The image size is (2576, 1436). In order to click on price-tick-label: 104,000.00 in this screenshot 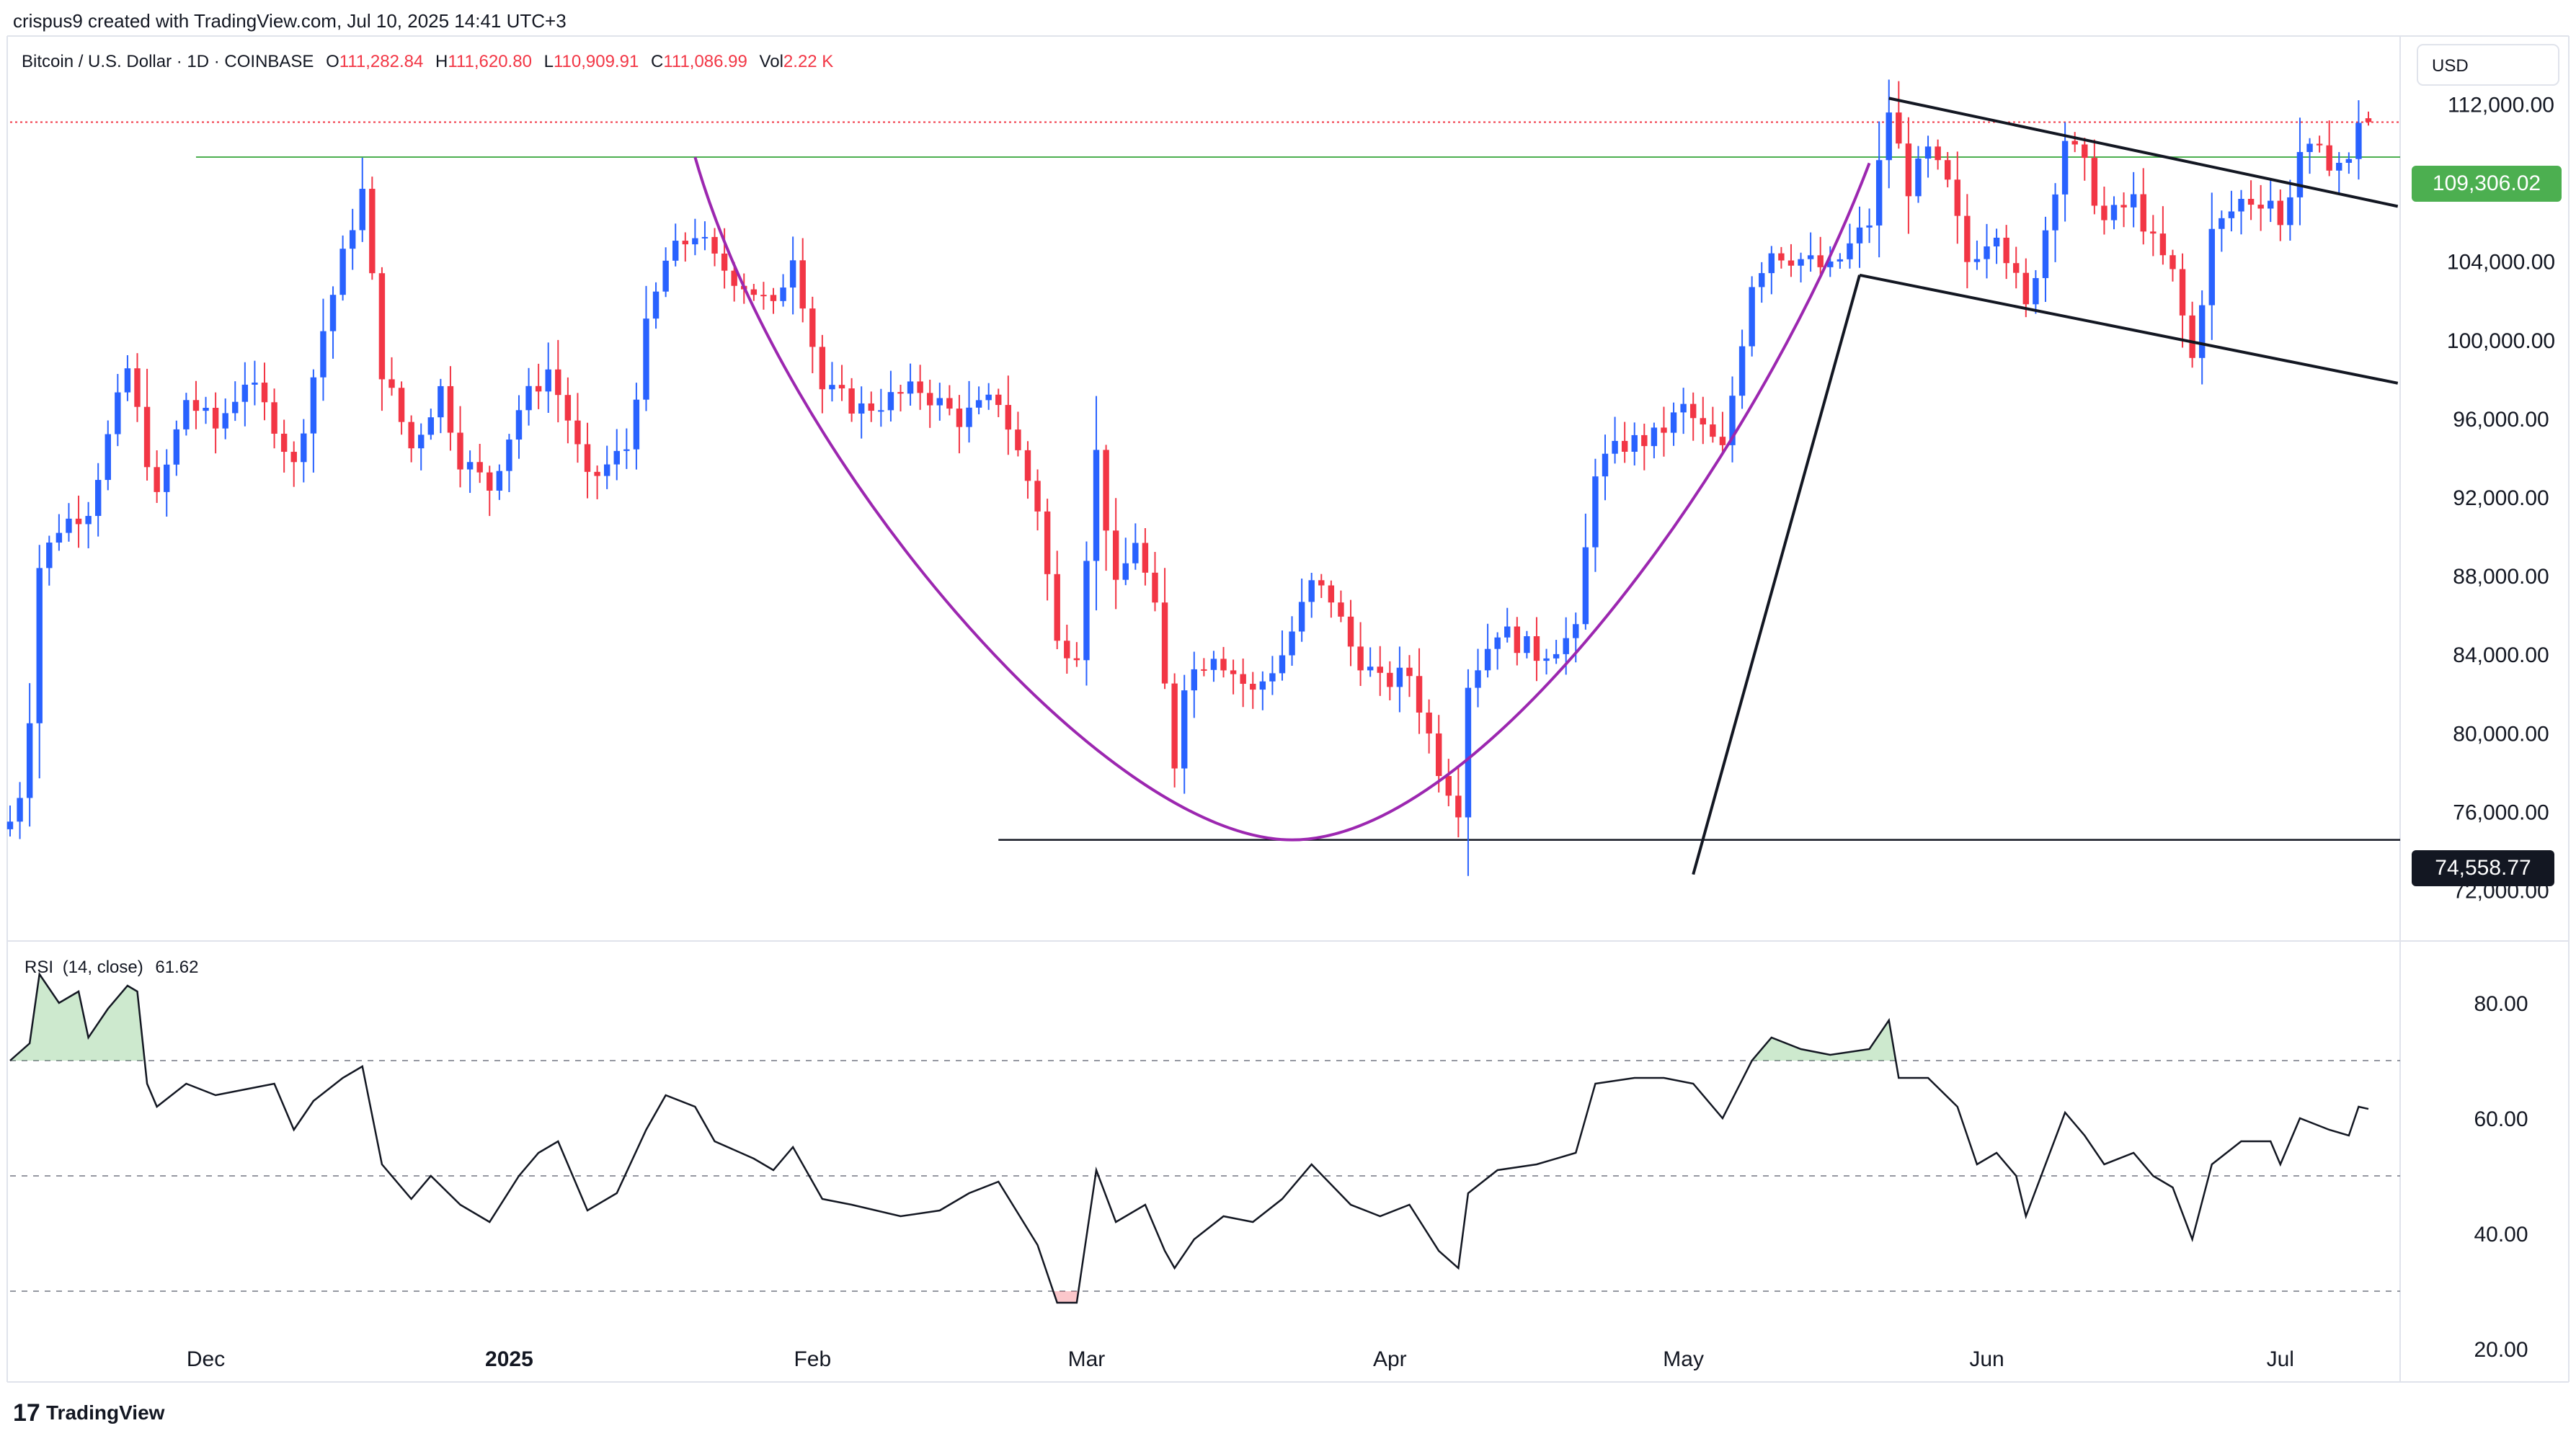, I will do `click(2501, 263)`.